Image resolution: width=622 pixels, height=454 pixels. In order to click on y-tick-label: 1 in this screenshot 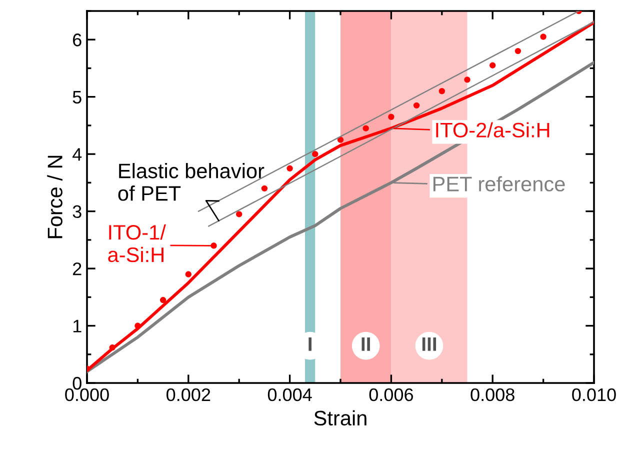, I will do `click(77, 326)`.